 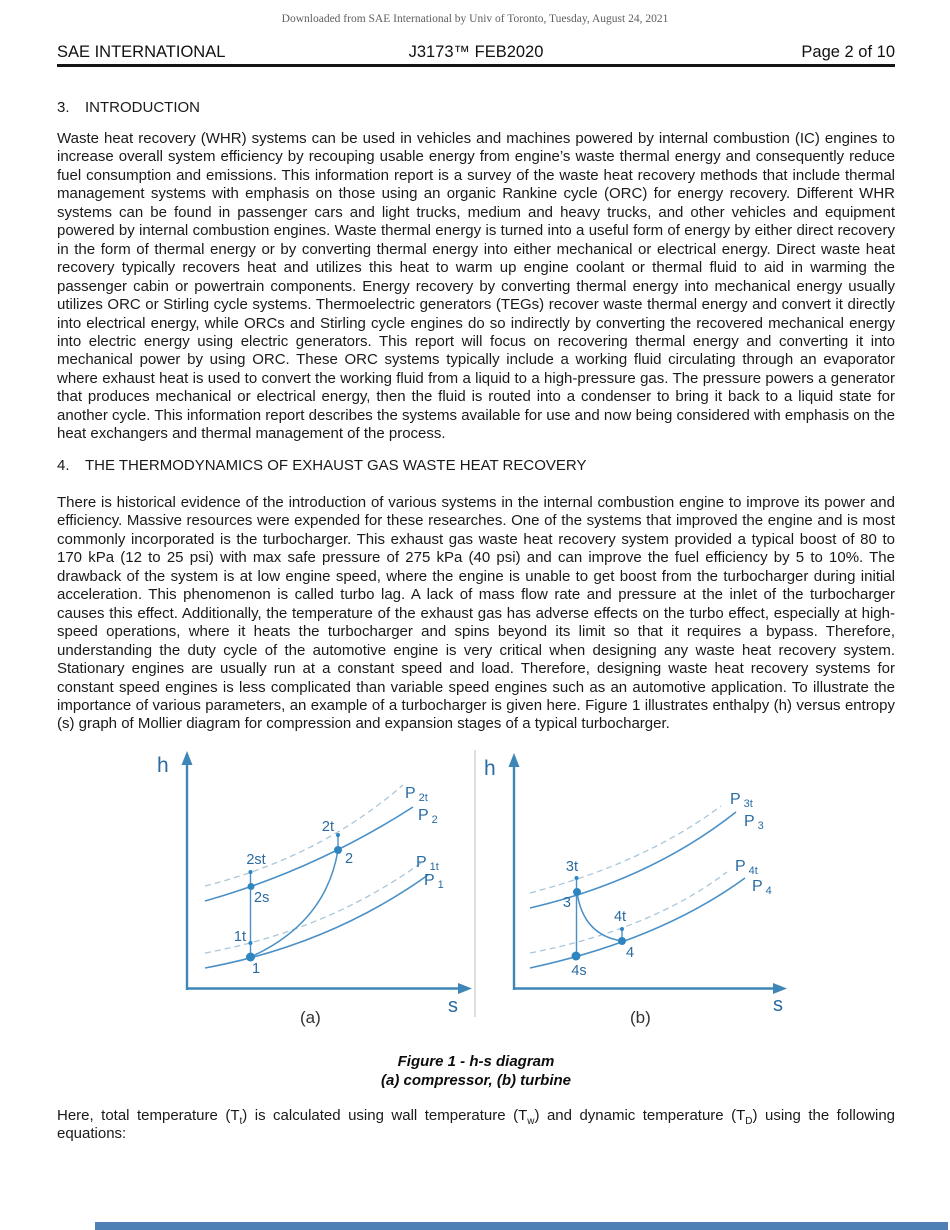 I want to click on section-3-heading: 3. INTRODUCTION, so click(x=476, y=107).